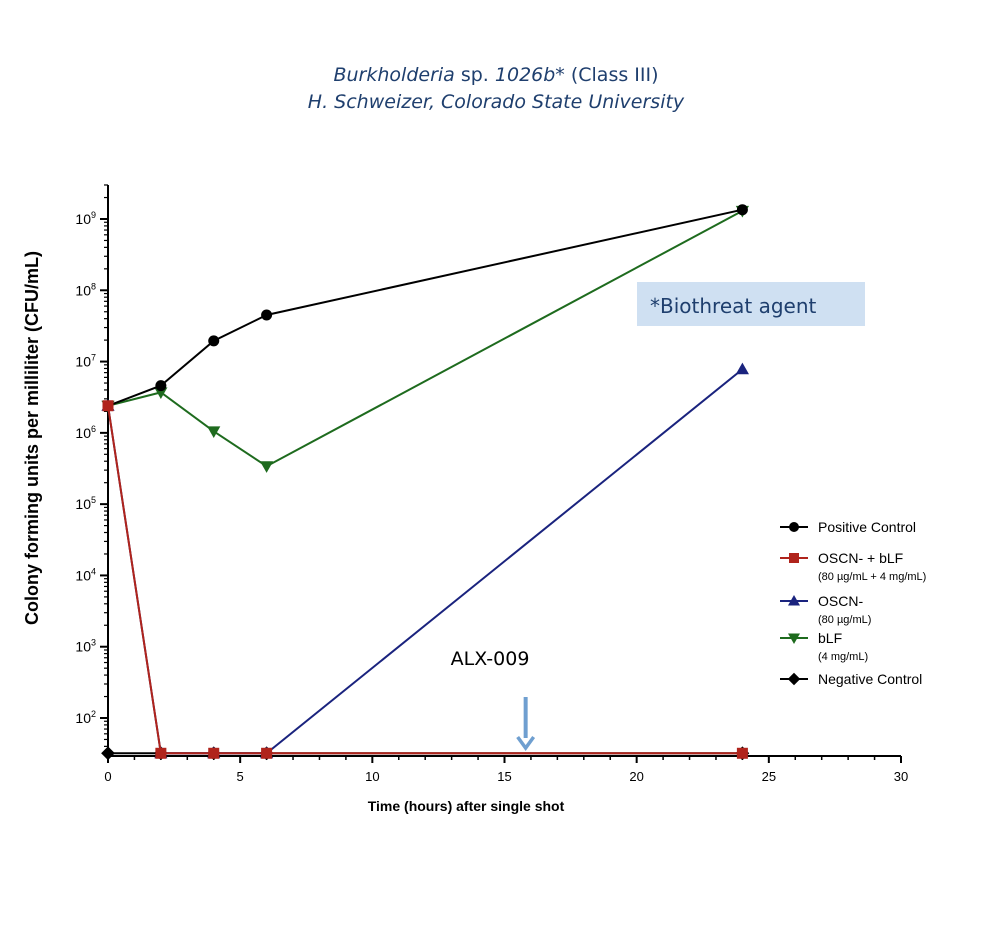  I want to click on callout-box, so click(751, 304).